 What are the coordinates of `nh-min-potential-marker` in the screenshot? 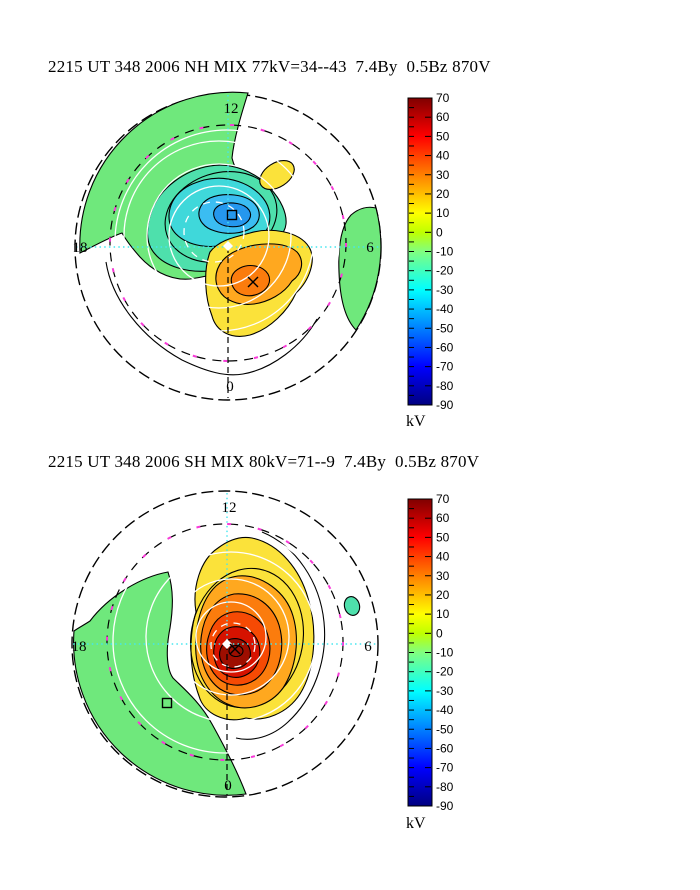 It's located at (232, 215).